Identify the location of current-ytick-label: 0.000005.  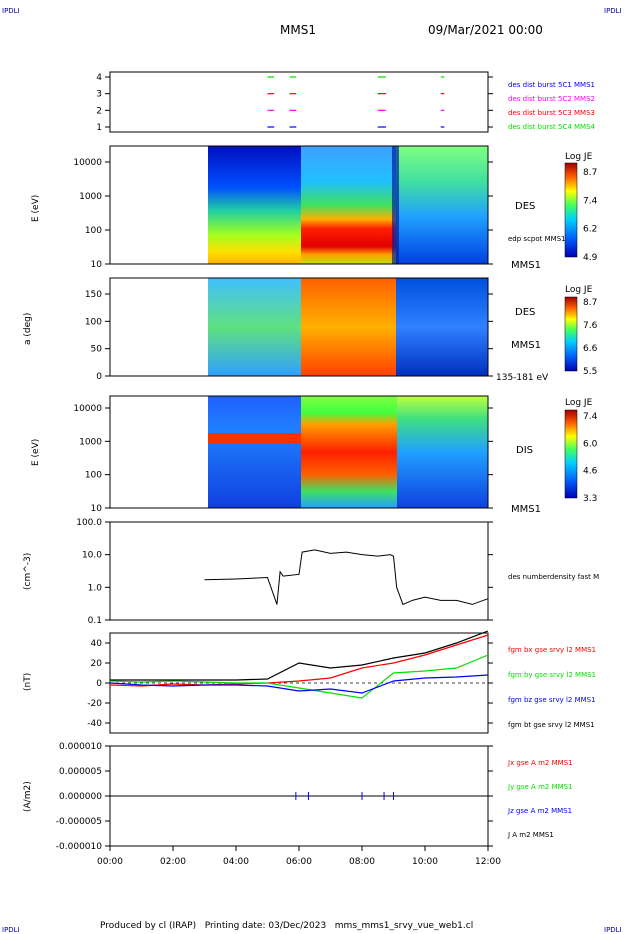
(80, 772).